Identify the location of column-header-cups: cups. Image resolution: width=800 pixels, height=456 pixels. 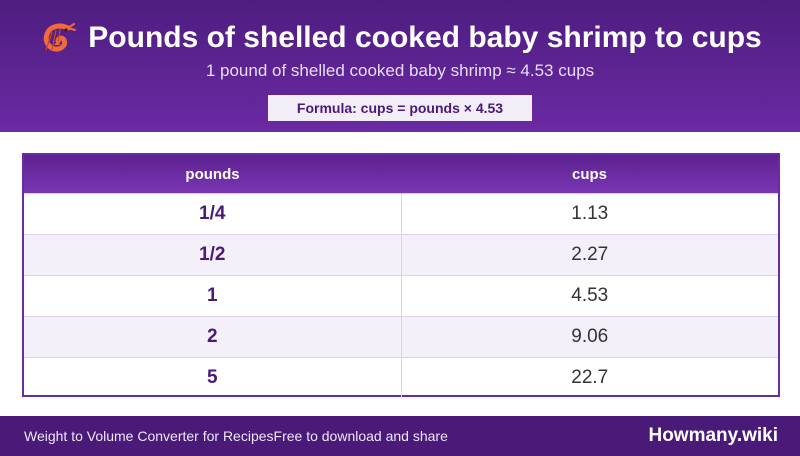
(589, 174).